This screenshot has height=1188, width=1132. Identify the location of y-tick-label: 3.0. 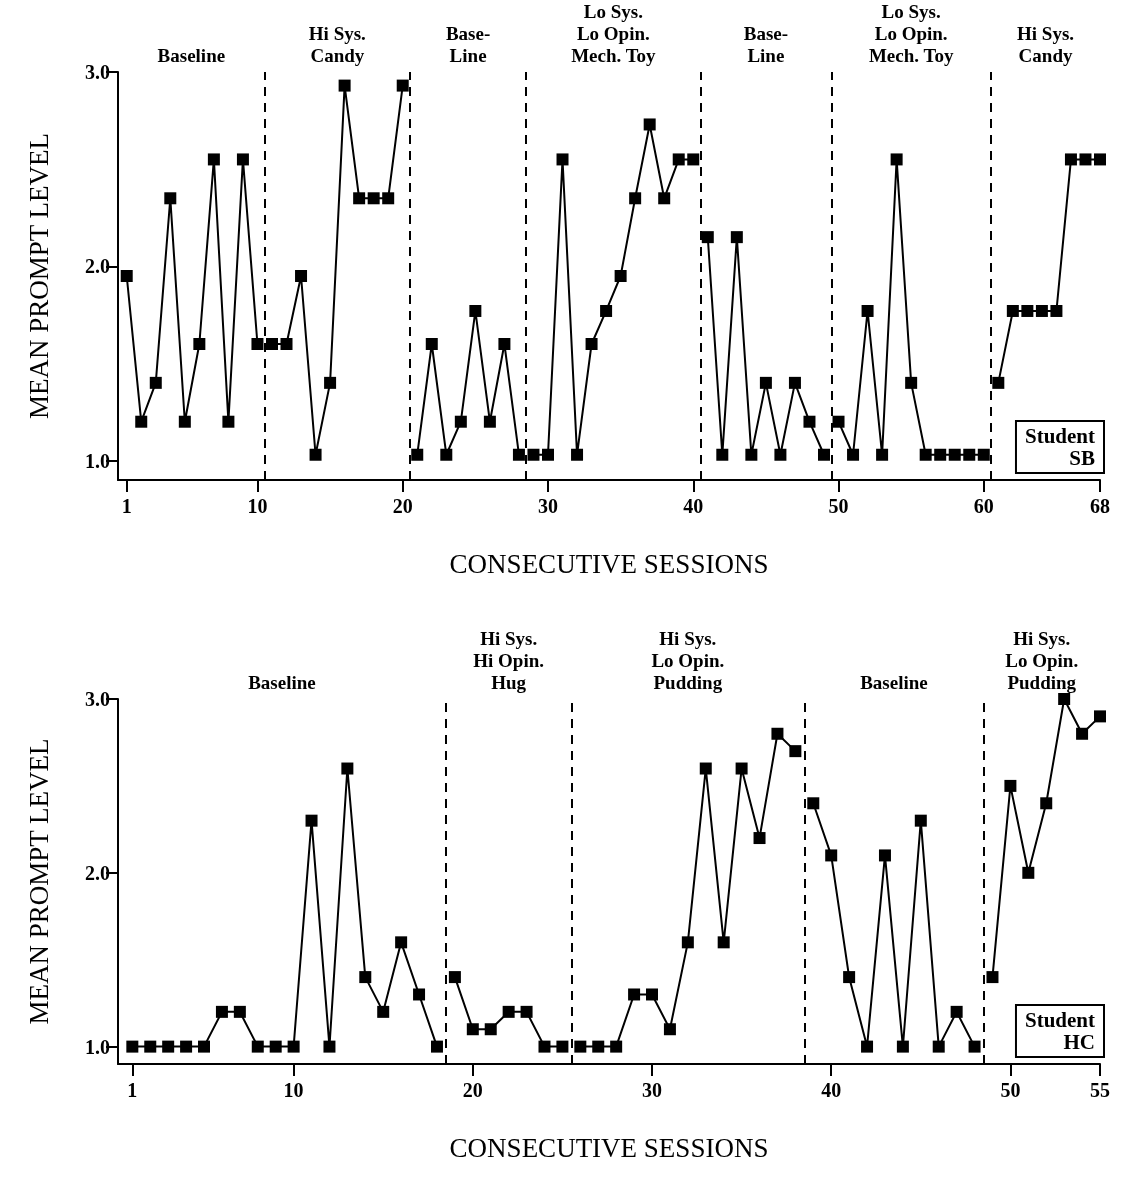
(97, 72).